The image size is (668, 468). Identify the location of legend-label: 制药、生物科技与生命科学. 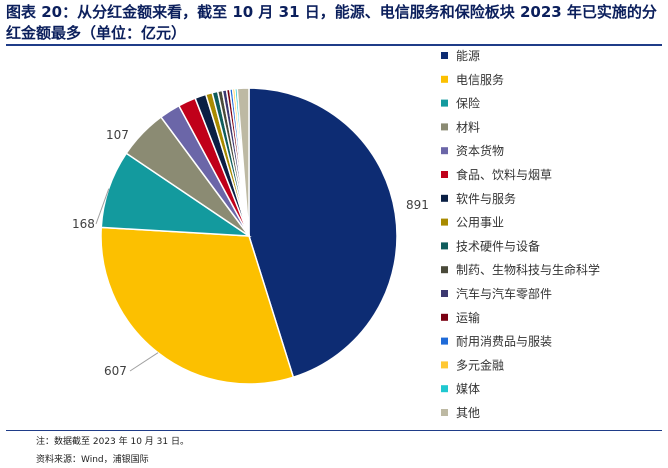
(528, 269).